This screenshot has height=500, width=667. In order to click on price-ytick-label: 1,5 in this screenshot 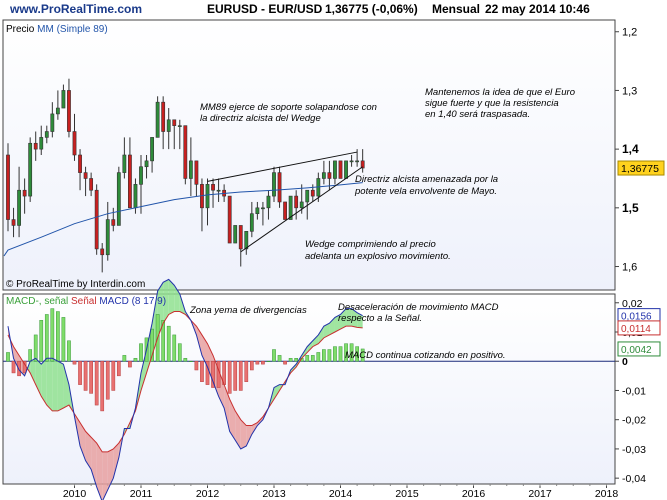, I will do `click(630, 208)`.